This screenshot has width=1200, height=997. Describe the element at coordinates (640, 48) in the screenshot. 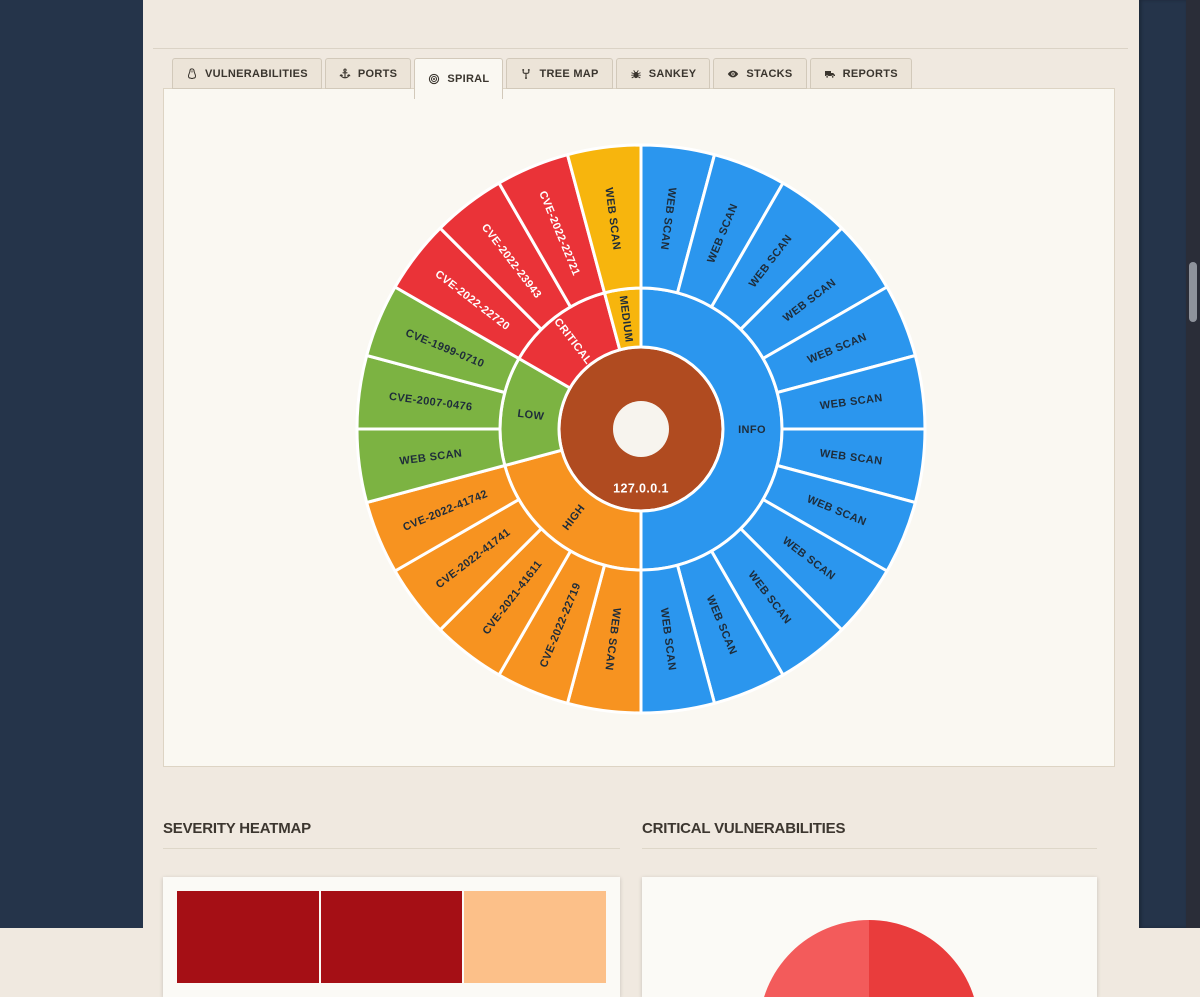

I see `top-divider` at that location.